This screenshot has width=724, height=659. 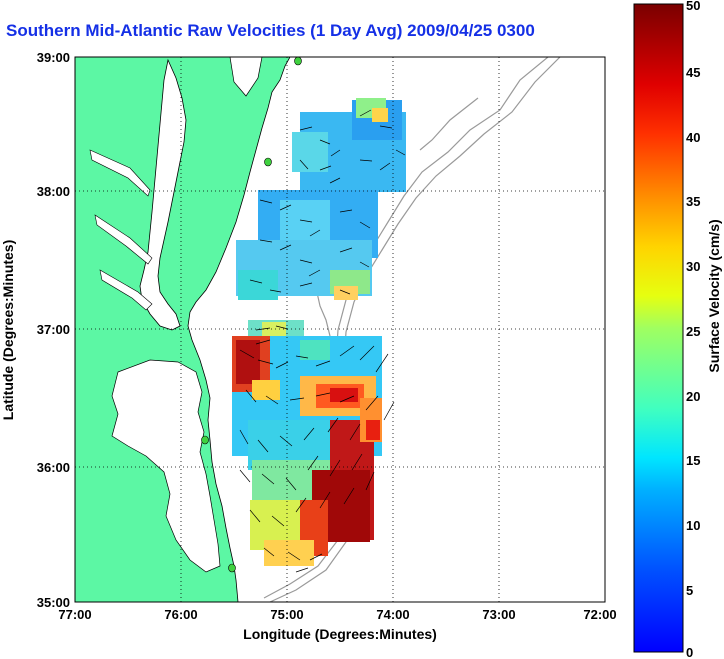 I want to click on colorbar-tick-label: 45, so click(x=693, y=72).